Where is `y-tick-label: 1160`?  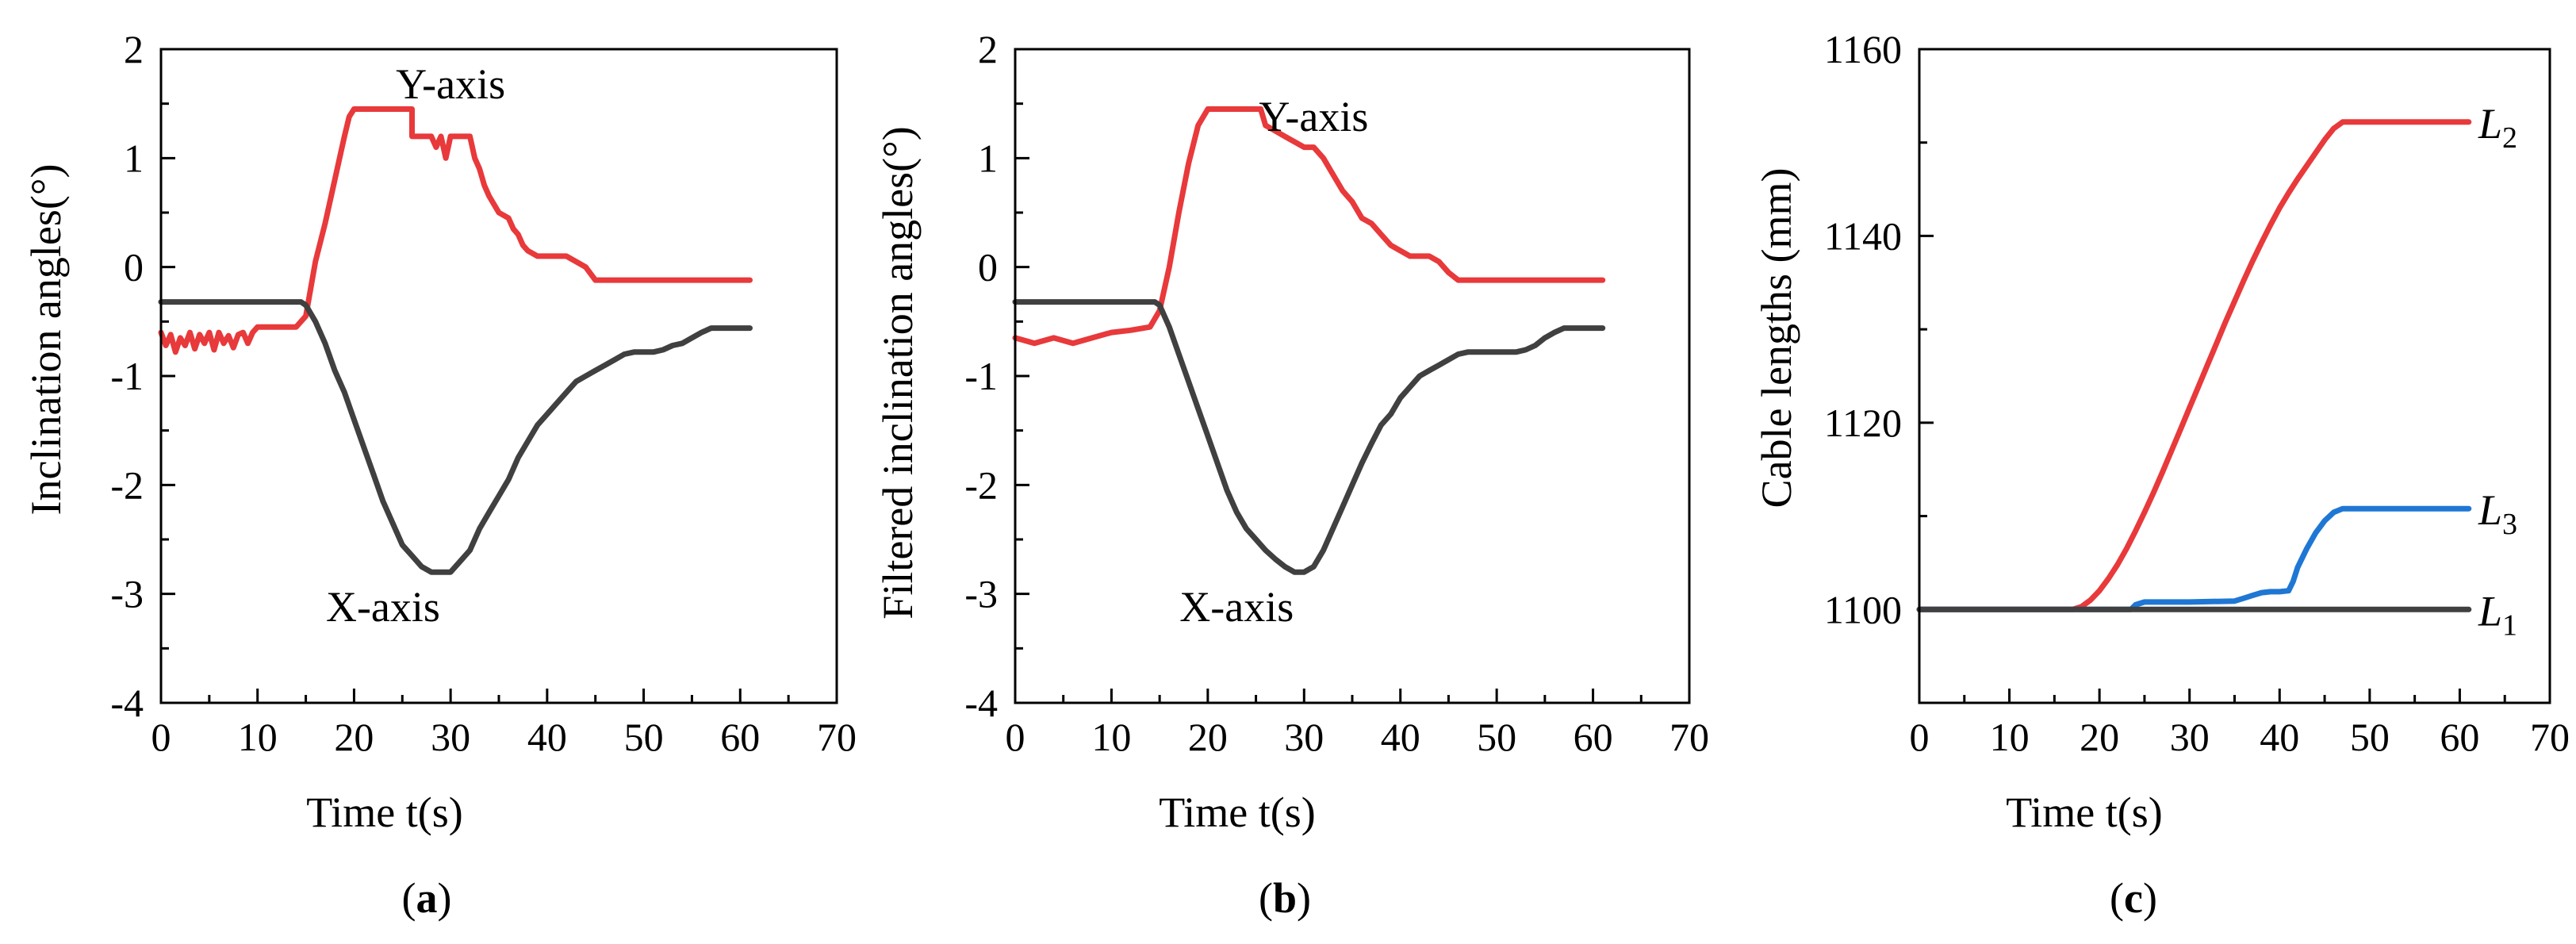
y-tick-label: 1160 is located at coordinates (1863, 49).